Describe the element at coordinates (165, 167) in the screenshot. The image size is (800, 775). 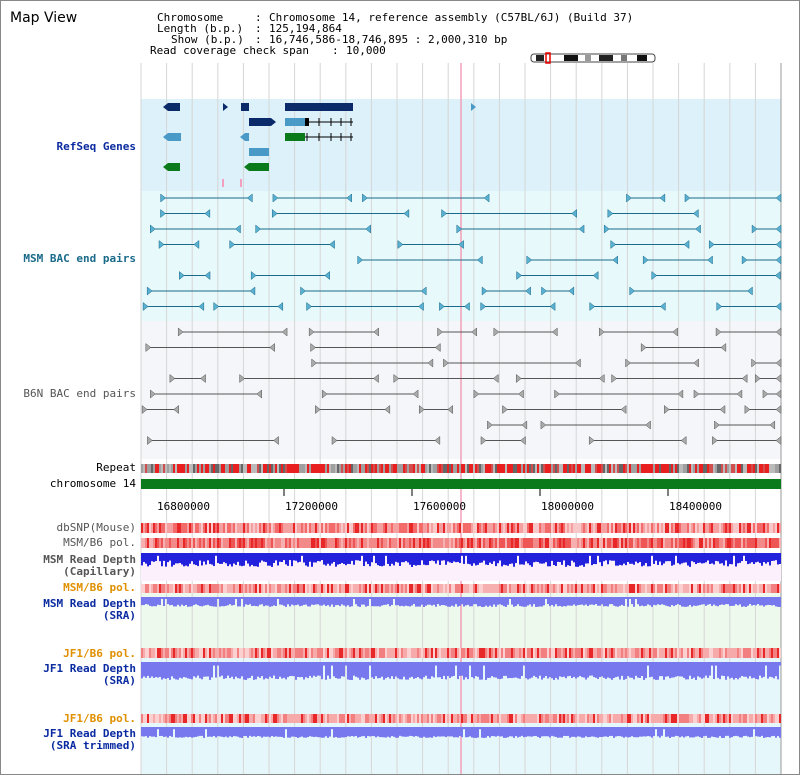
I see `gene-arrow` at that location.